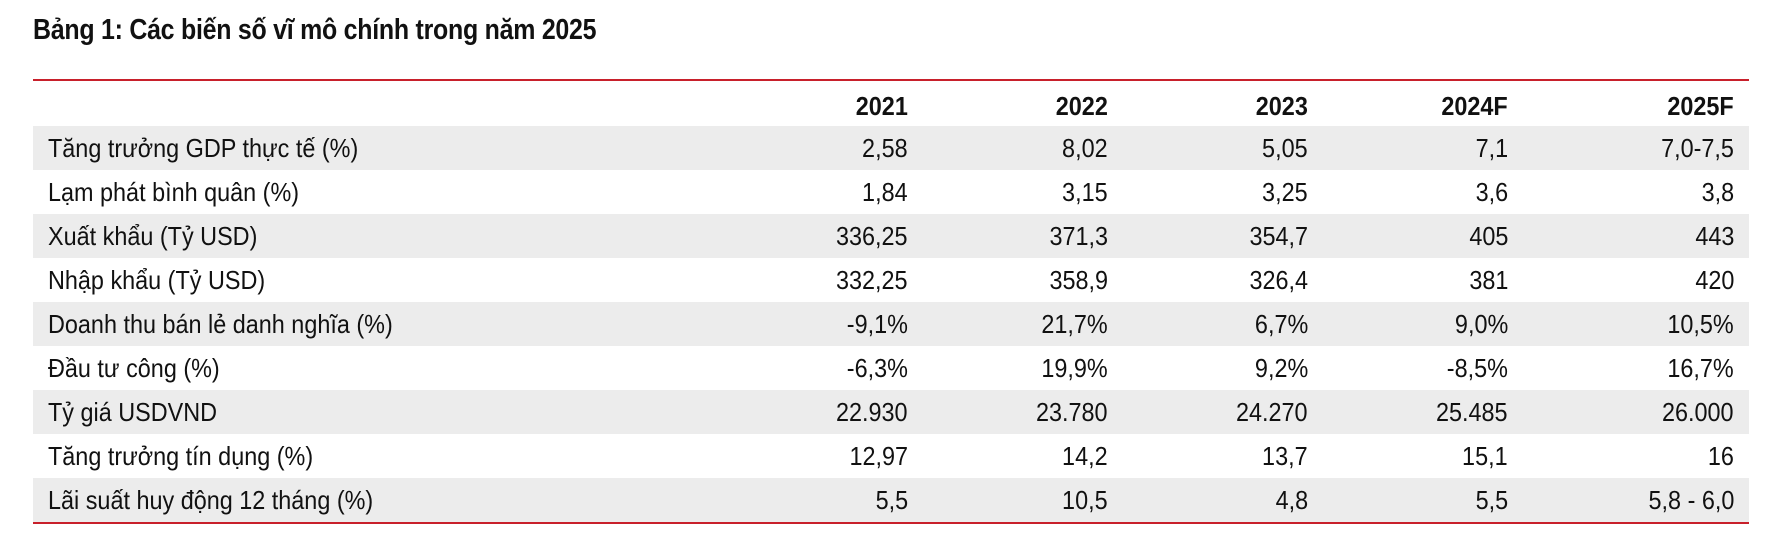 The width and height of the screenshot is (1776, 536). What do you see at coordinates (1700, 367) in the screenshot?
I see `value-cell: 16,7%` at bounding box center [1700, 367].